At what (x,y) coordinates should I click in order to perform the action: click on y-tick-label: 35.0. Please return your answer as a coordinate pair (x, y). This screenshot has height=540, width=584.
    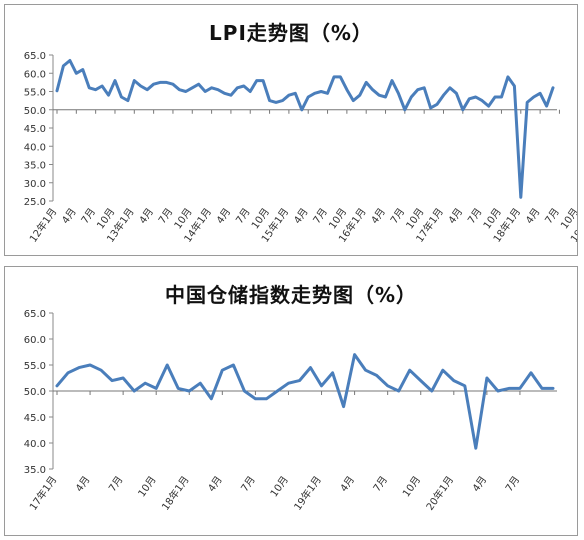
    Looking at the image, I should click on (35, 166).